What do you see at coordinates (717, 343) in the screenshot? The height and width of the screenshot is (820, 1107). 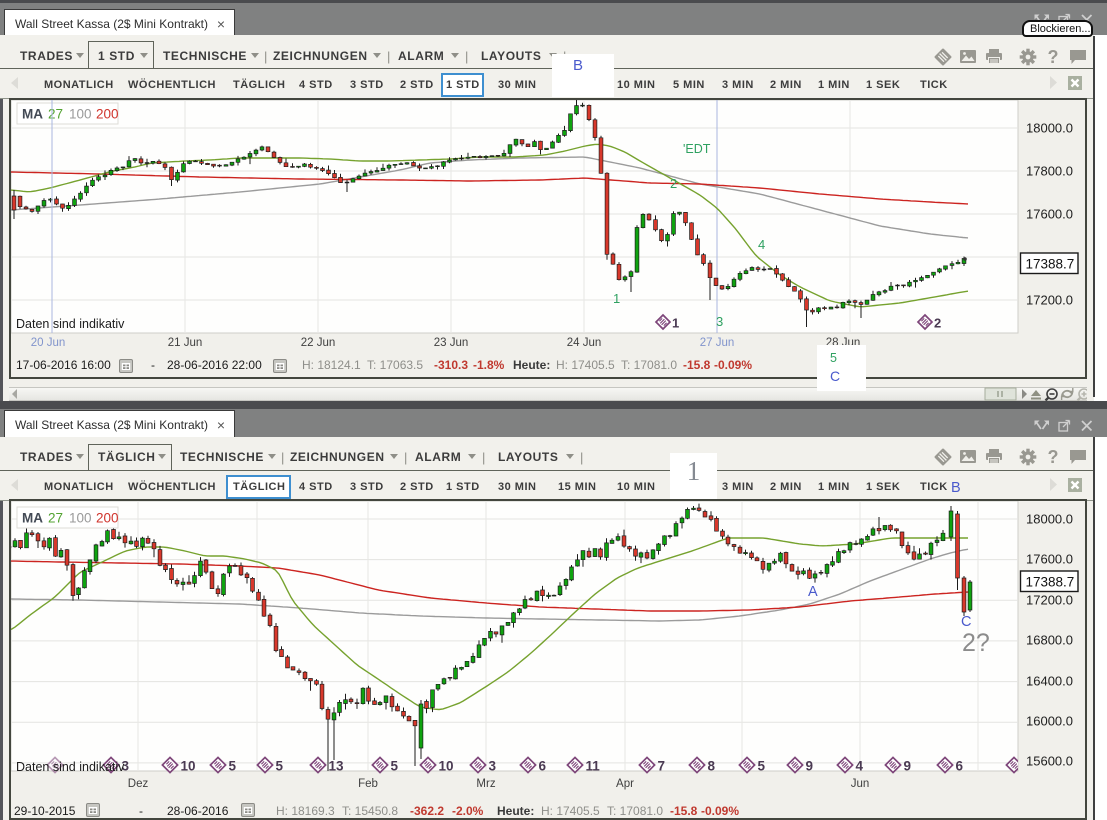 I see `svg-text: 27 Jun` at bounding box center [717, 343].